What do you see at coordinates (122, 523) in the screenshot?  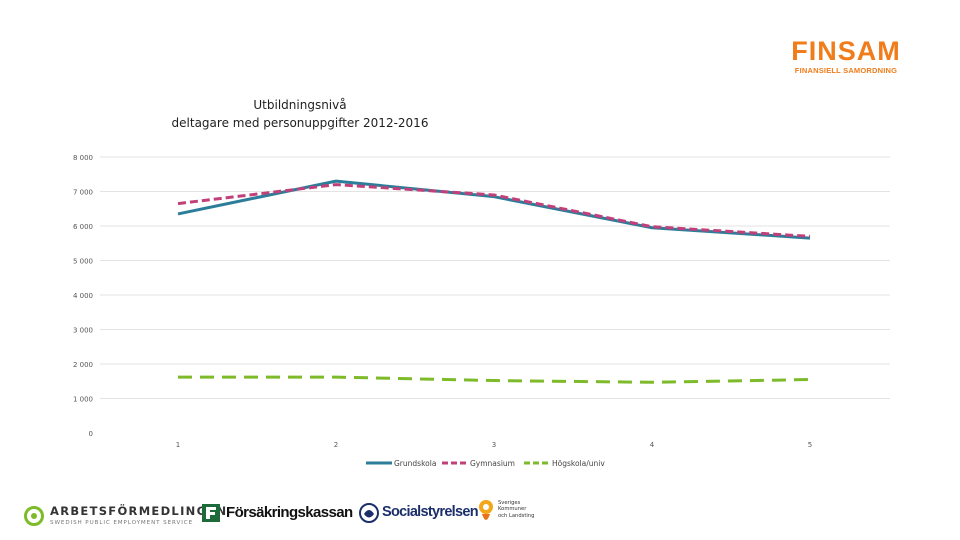 I see `arbetsformedlingen-subtitle: SWEDISH PUBLIC EMPLOYMENT SERVICE` at bounding box center [122, 523].